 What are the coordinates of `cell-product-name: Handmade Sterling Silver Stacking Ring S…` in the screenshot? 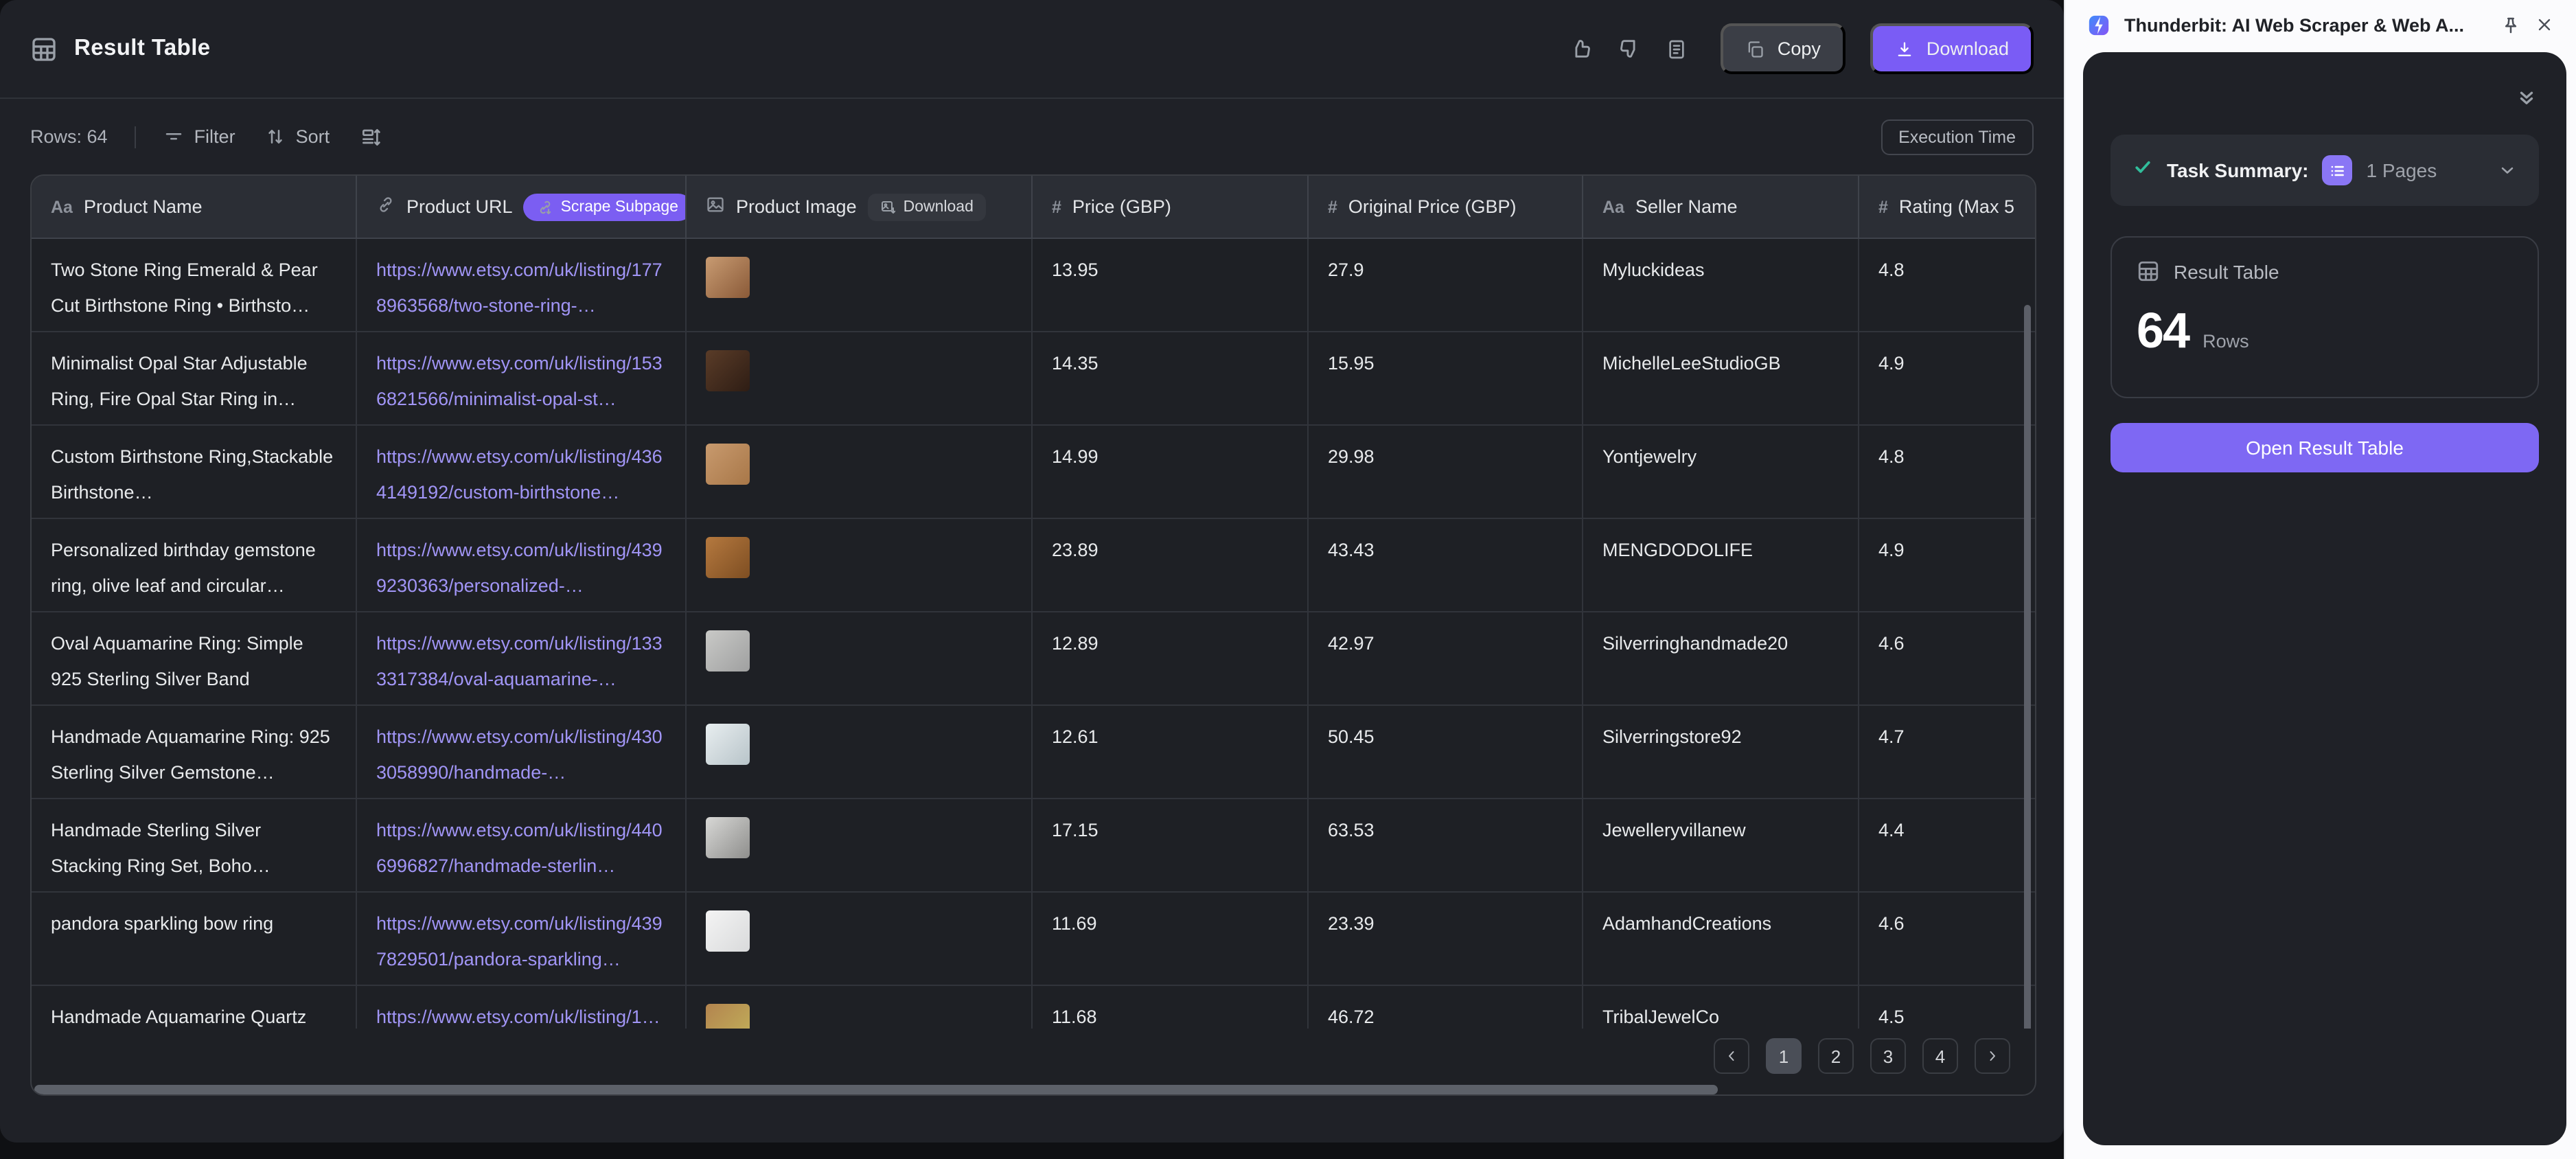 It's located at (194, 845).